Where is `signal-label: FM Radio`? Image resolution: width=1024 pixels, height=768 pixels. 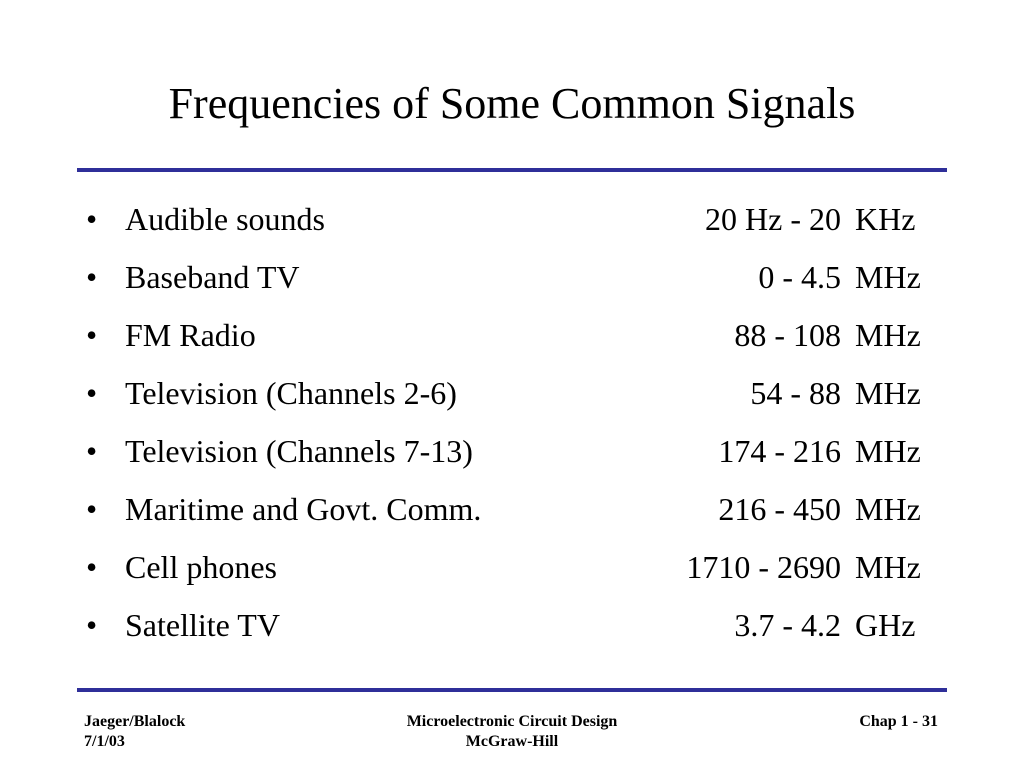 signal-label: FM Radio is located at coordinates (190, 335).